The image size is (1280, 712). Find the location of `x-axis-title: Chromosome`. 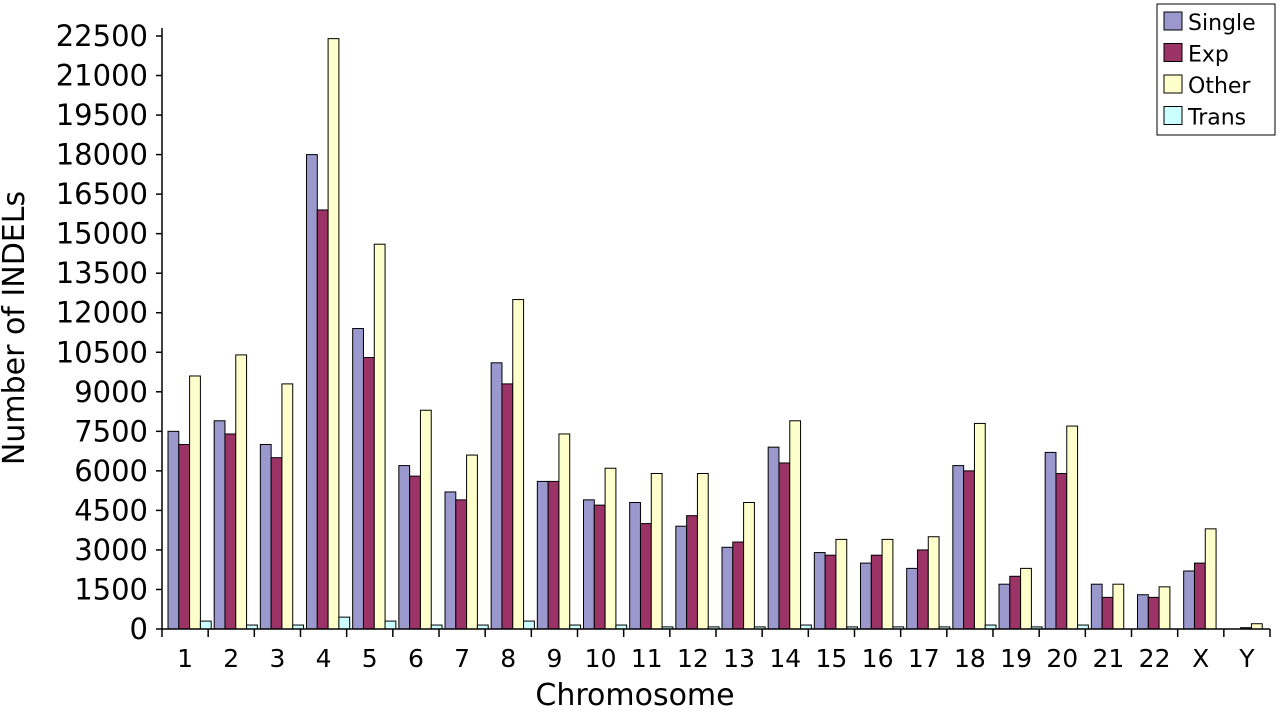

x-axis-title: Chromosome is located at coordinates (634, 695).